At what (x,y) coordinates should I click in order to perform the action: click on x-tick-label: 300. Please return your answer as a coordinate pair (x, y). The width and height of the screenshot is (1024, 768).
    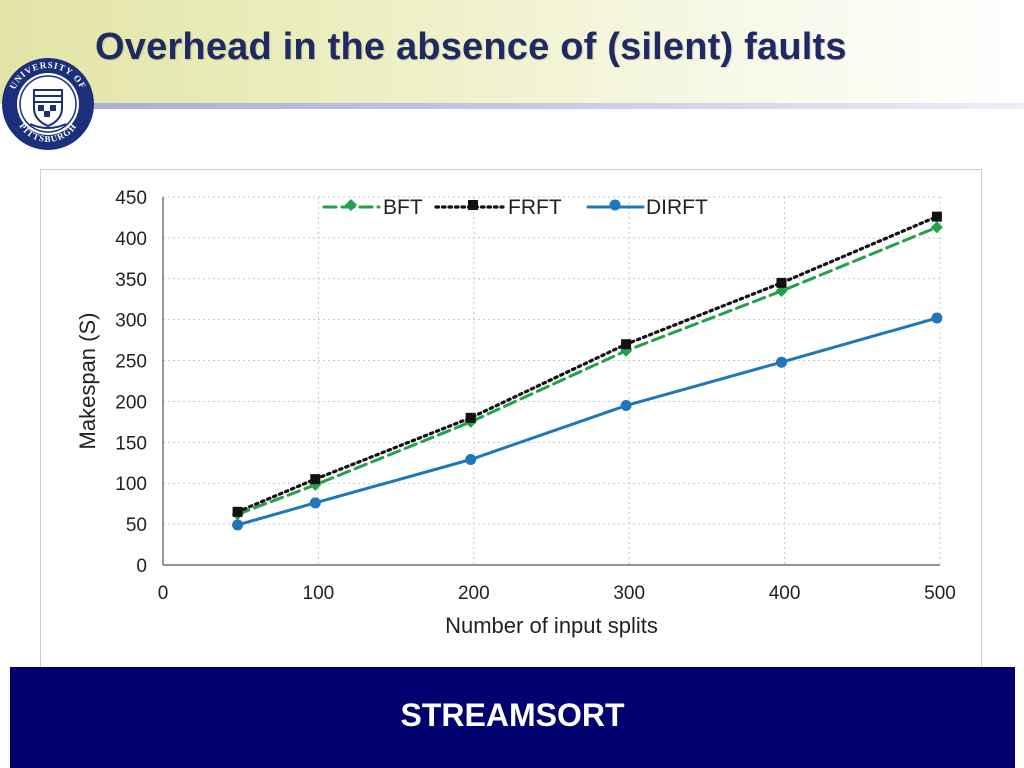
    Looking at the image, I should click on (629, 593).